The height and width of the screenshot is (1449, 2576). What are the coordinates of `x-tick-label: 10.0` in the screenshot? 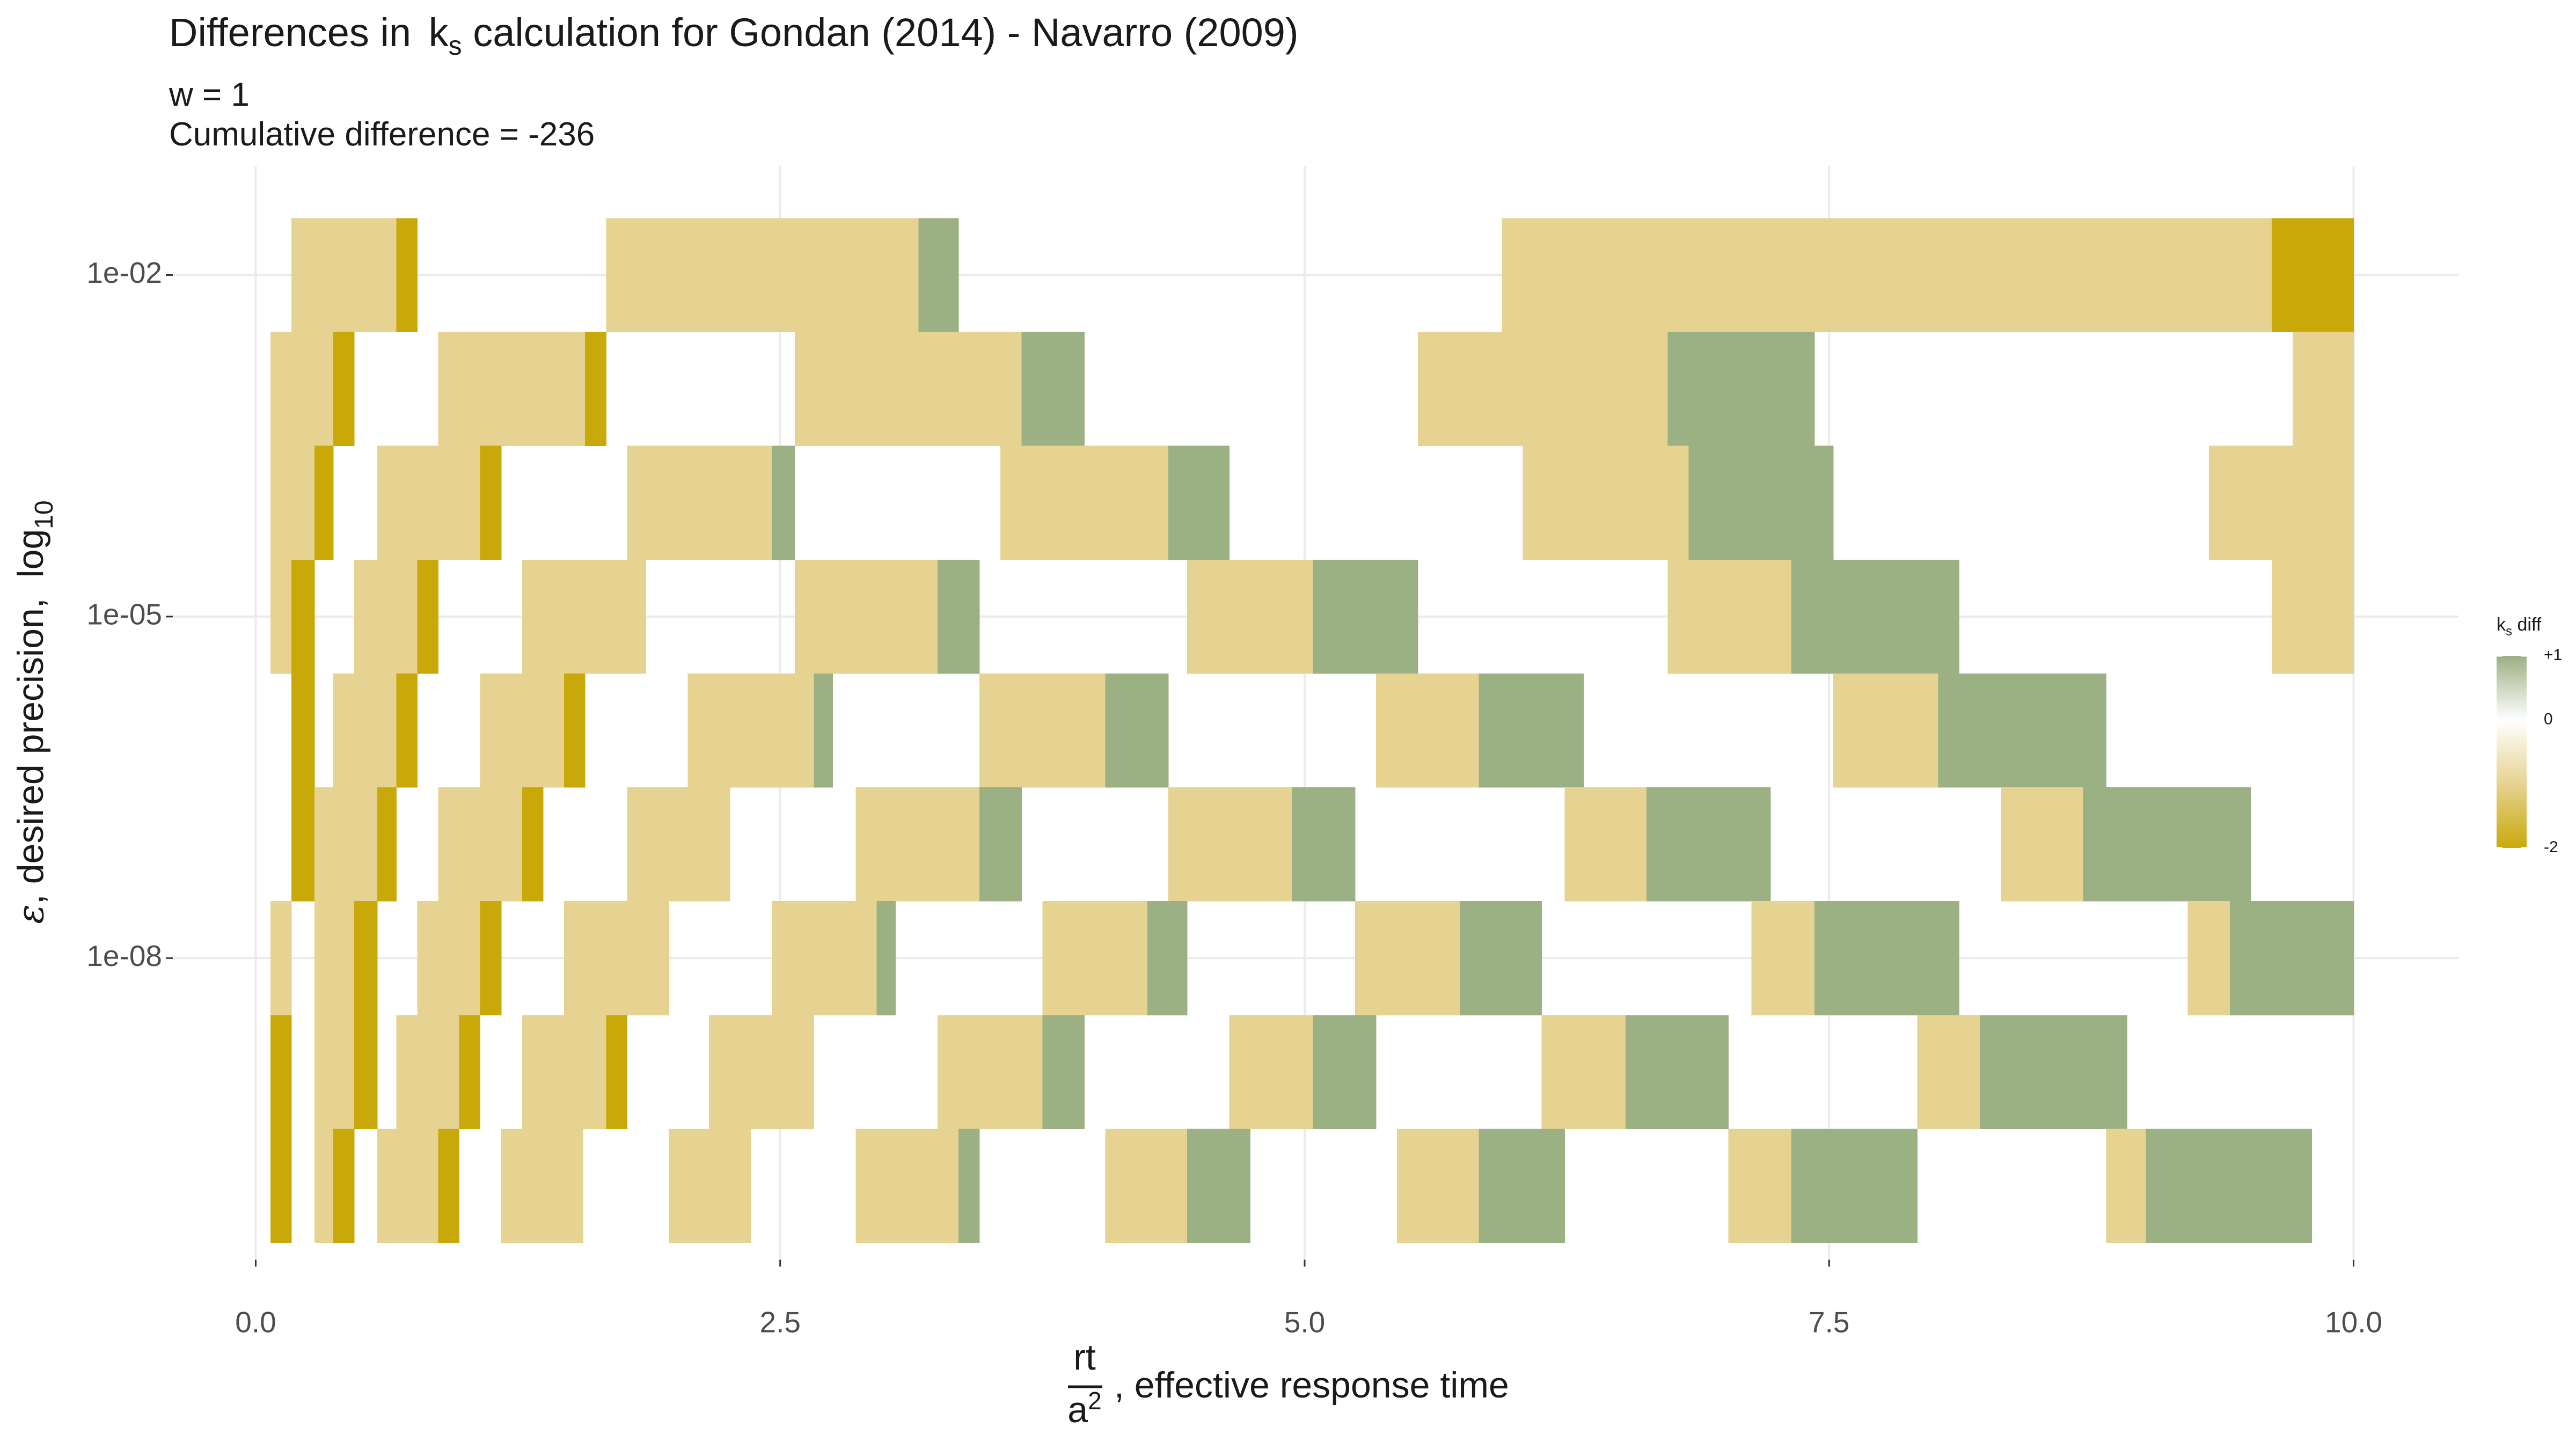 It's located at (2353, 1322).